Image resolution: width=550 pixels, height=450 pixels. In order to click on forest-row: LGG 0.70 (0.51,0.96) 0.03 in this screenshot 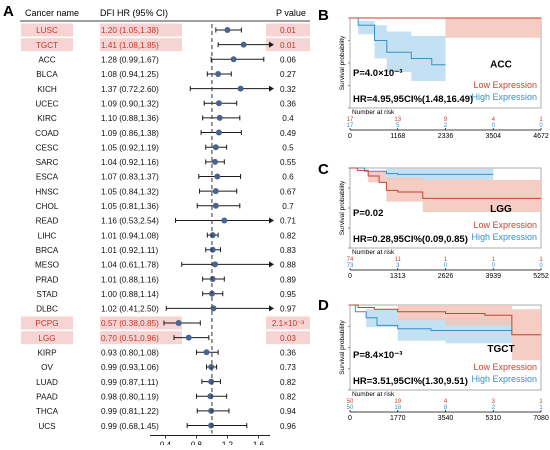, I will do `click(165, 338)`.